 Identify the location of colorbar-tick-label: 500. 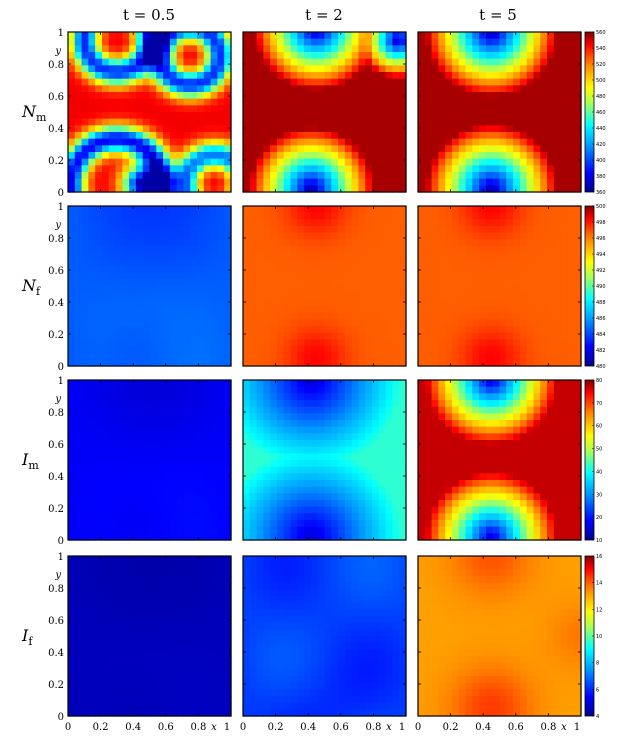
(601, 81).